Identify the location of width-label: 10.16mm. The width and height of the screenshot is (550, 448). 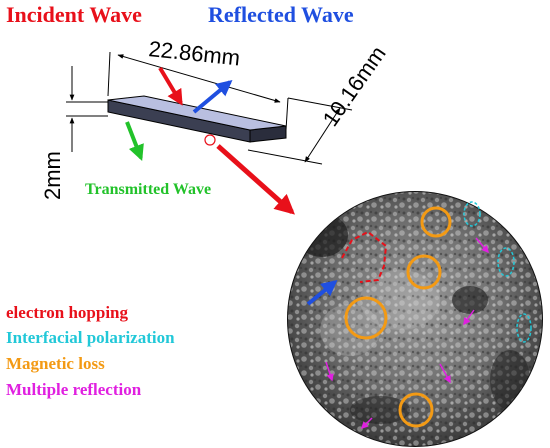
(354, 85).